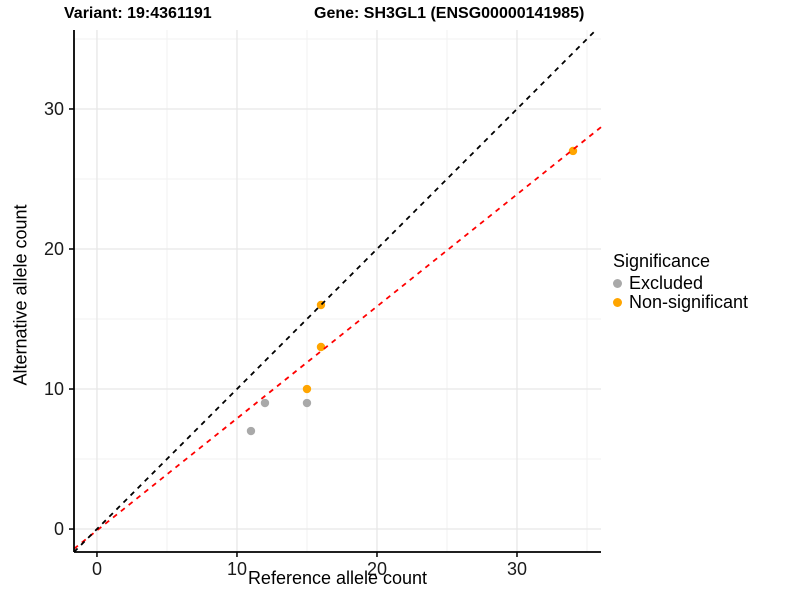  What do you see at coordinates (617, 283) in the screenshot?
I see `excluded-dot-icon` at bounding box center [617, 283].